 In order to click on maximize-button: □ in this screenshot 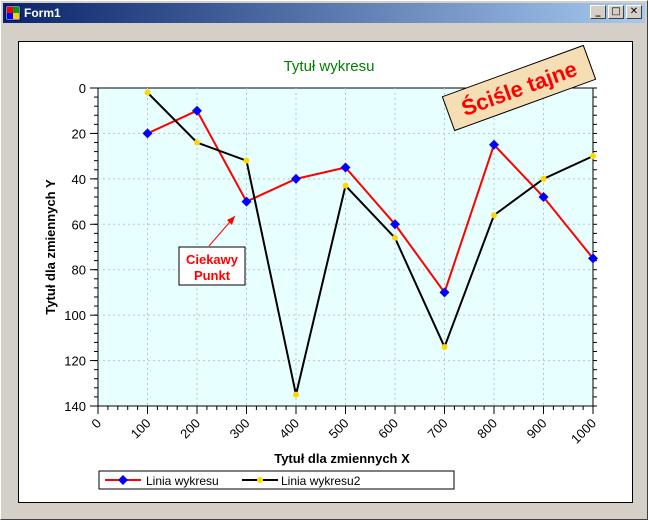, I will do `click(616, 12)`.